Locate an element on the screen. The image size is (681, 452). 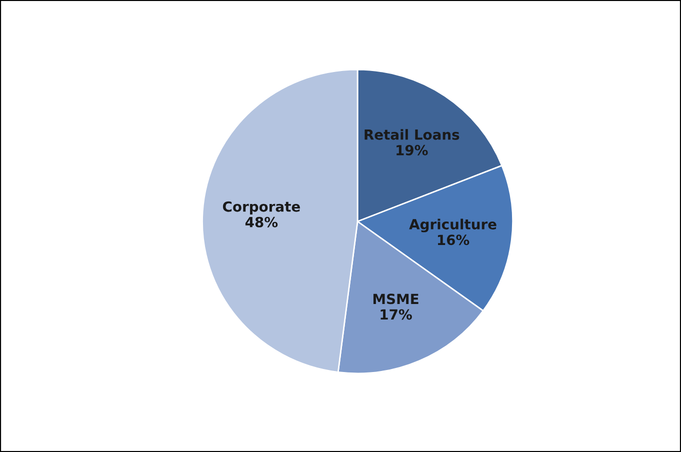
slice-label: Agriculture is located at coordinates (452, 225).